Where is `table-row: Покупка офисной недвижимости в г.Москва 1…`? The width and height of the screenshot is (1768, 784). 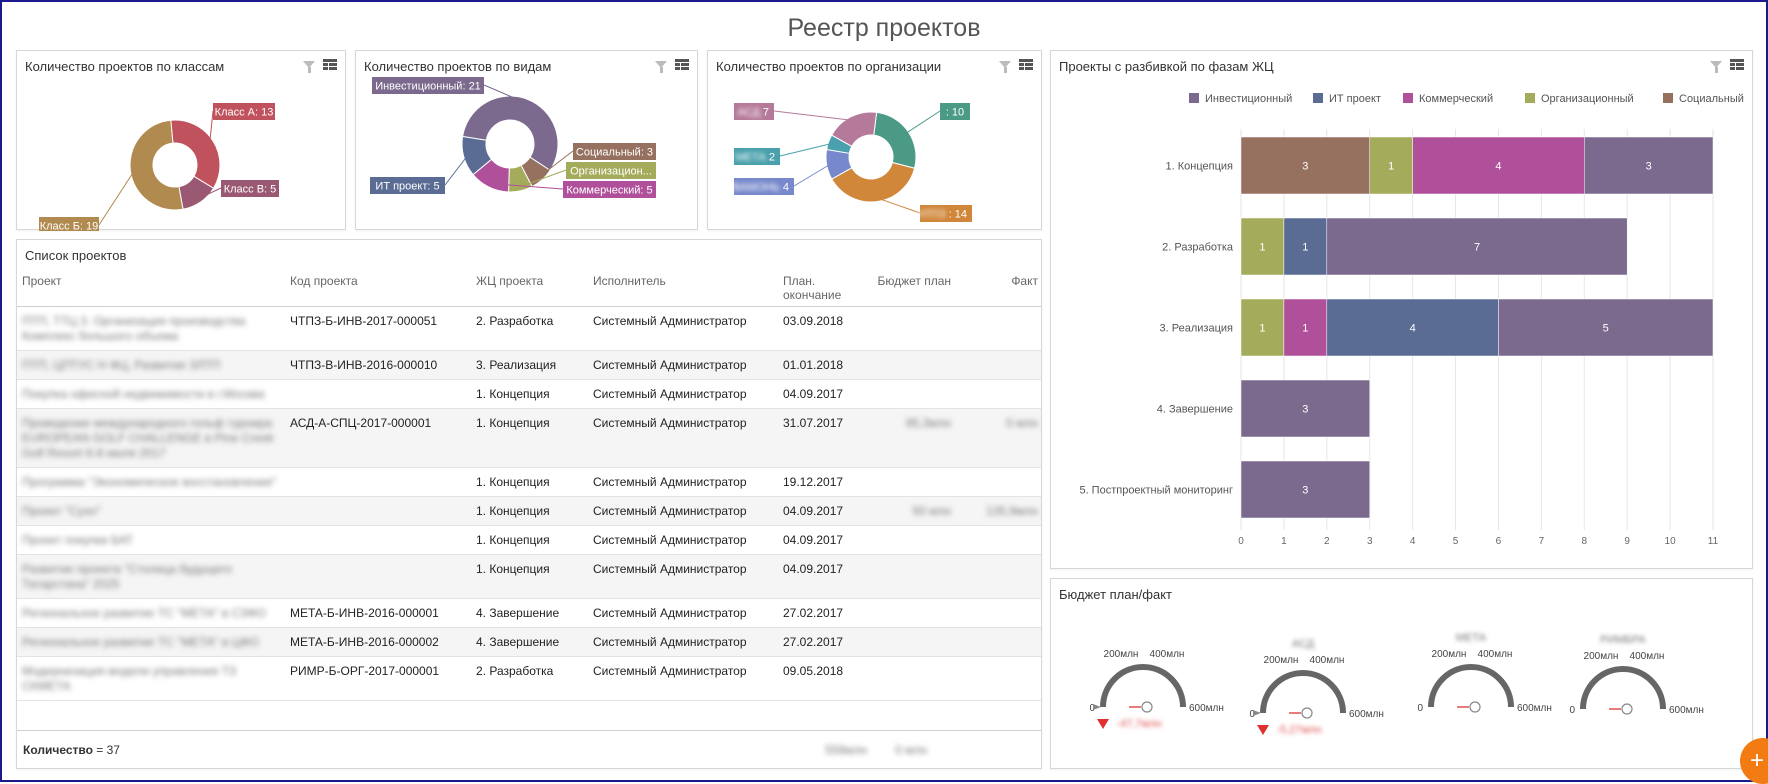 table-row: Покупка офисной недвижимости в г.Москва 1… is located at coordinates (529, 394).